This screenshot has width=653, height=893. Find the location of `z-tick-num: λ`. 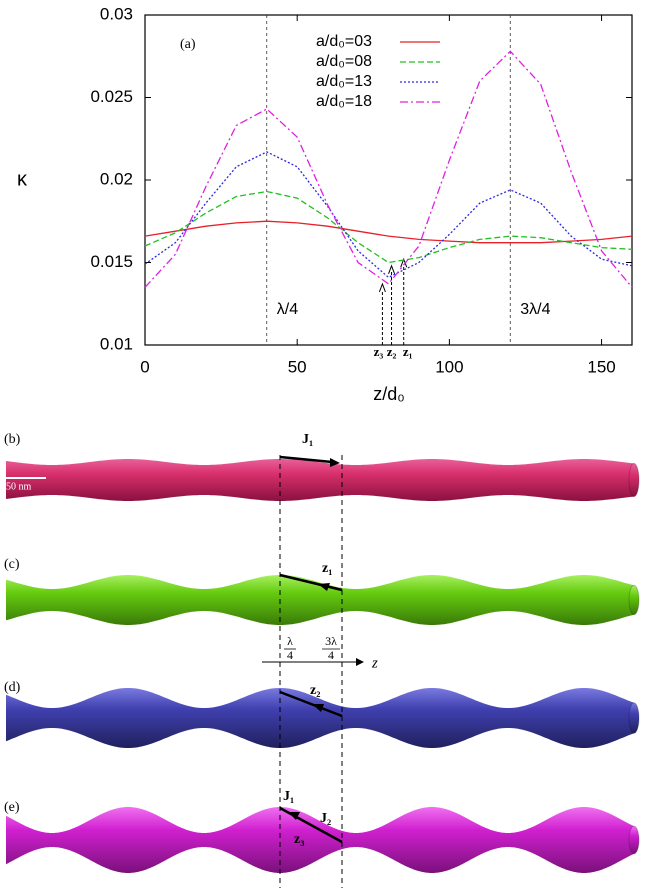

z-tick-num: λ is located at coordinates (290, 641).